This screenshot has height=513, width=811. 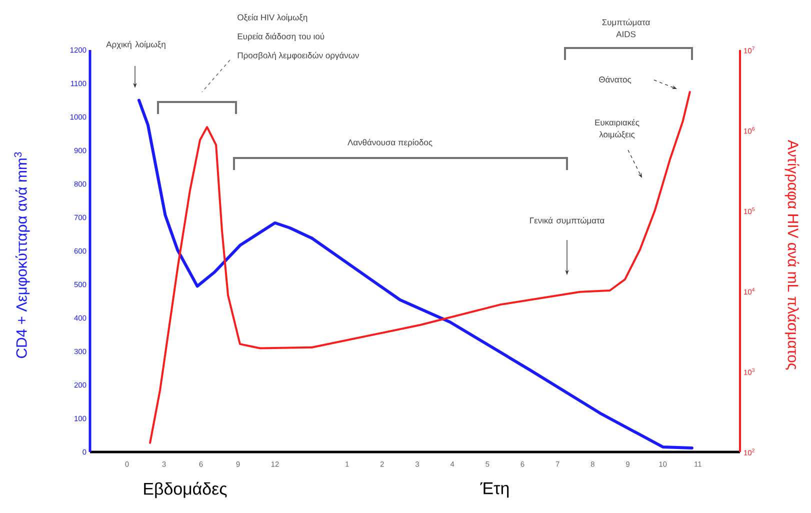 I want to click on text: Ευρεία διάδοση του ιού, so click(x=281, y=37).